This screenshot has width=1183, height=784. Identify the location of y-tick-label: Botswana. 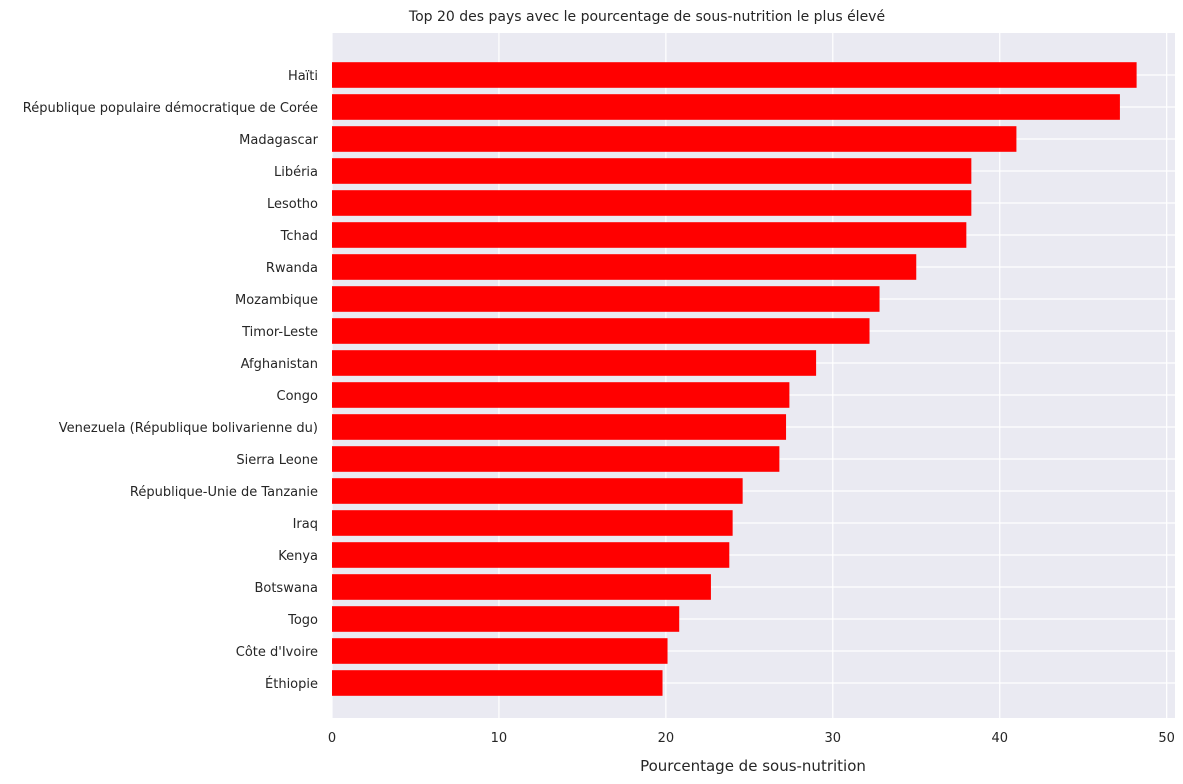
(286, 588).